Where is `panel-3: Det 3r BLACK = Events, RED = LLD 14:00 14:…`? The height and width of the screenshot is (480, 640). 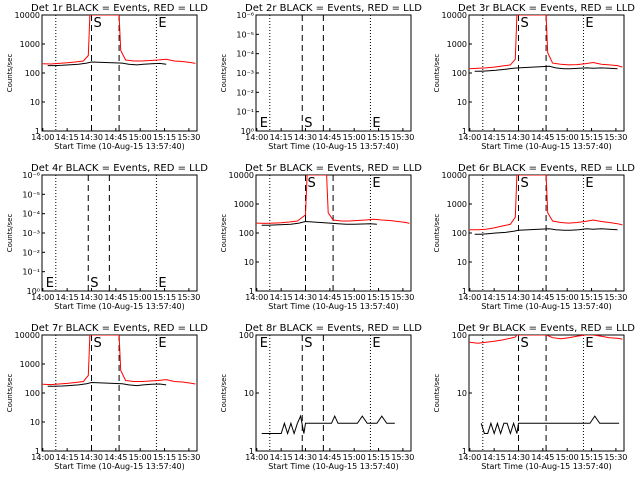
panel-3: Det 3r BLACK = Events, RED = LLD 14:00 14:… is located at coordinates (534, 77).